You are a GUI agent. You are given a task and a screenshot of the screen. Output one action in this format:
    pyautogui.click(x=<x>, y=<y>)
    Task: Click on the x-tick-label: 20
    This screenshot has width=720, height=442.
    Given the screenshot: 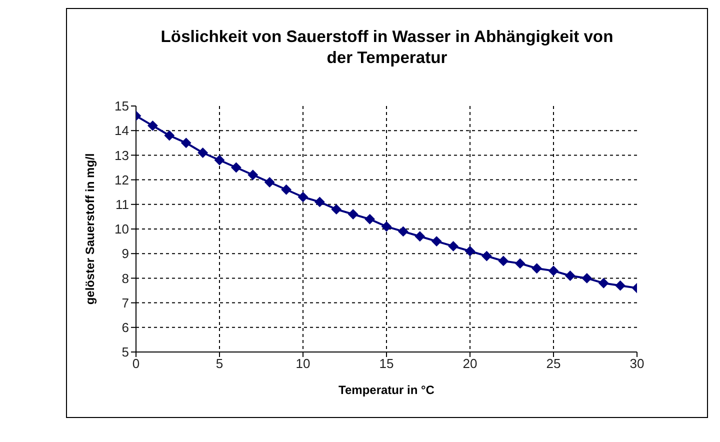 What is the action you would take?
    pyautogui.click(x=470, y=364)
    